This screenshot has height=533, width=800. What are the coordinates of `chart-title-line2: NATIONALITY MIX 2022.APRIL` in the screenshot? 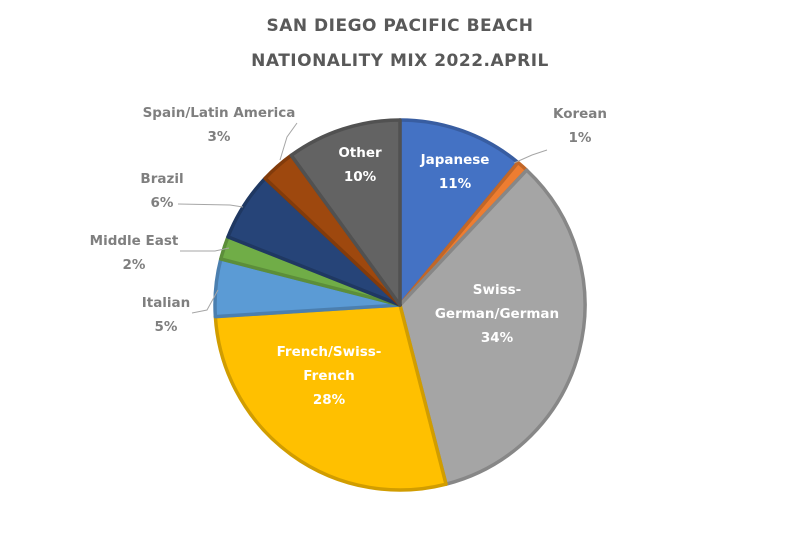 It's located at (400, 61).